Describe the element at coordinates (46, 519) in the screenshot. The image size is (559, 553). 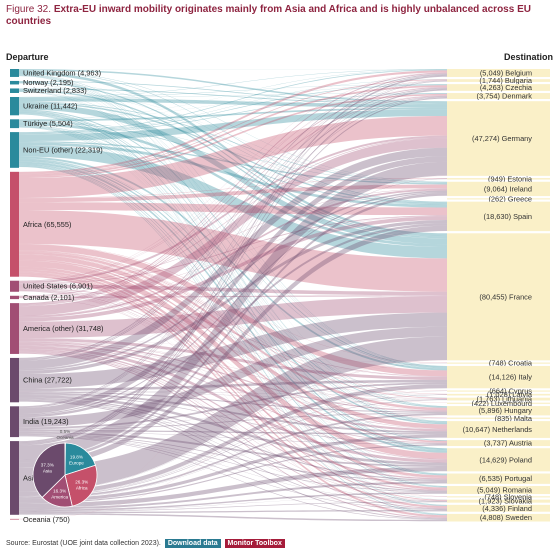
I see `departure-label: Oceania (750)` at that location.